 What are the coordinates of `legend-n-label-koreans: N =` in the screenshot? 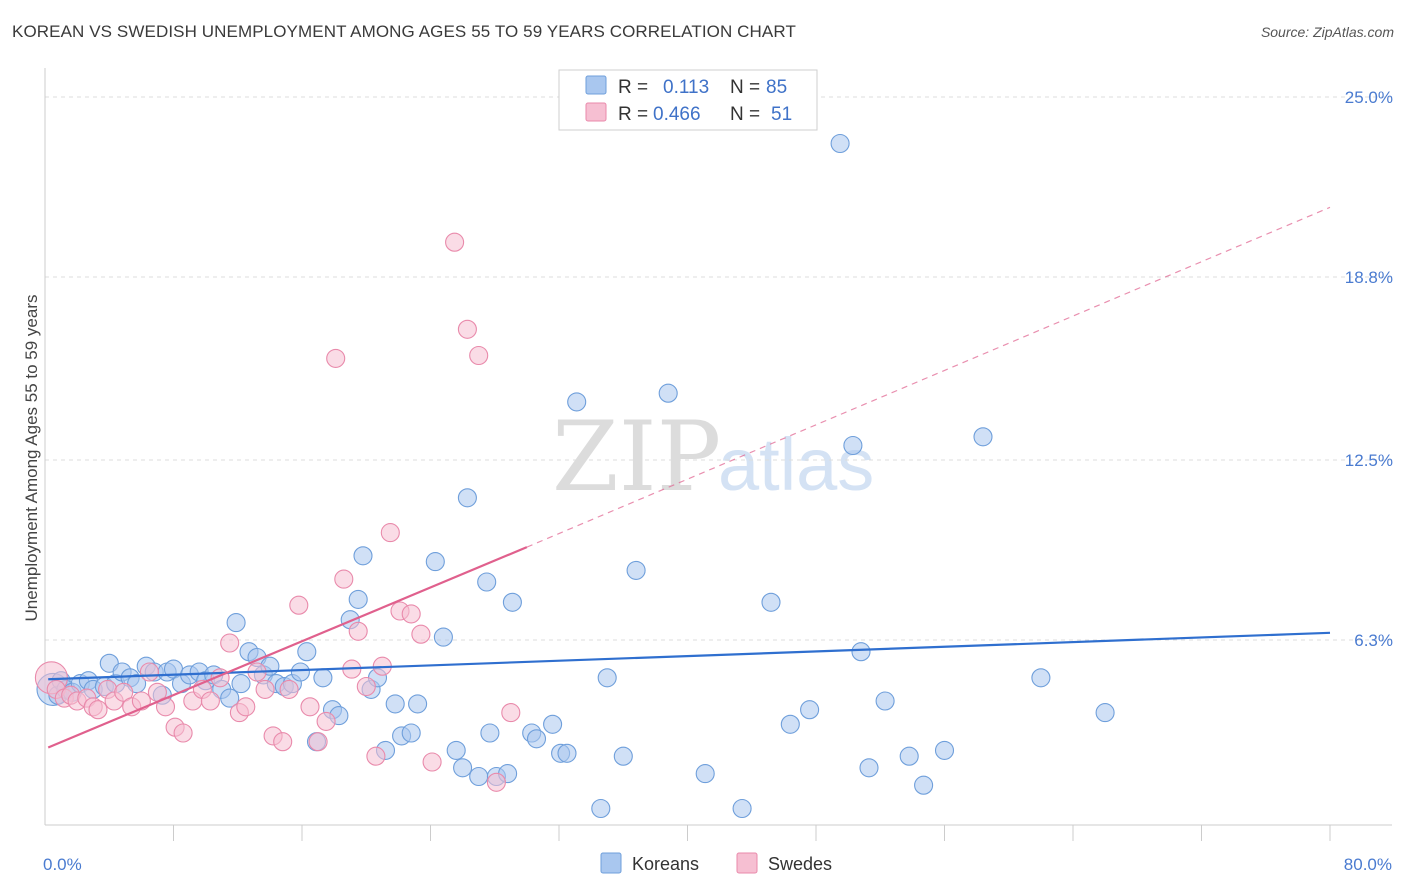 It's located at (745, 87).